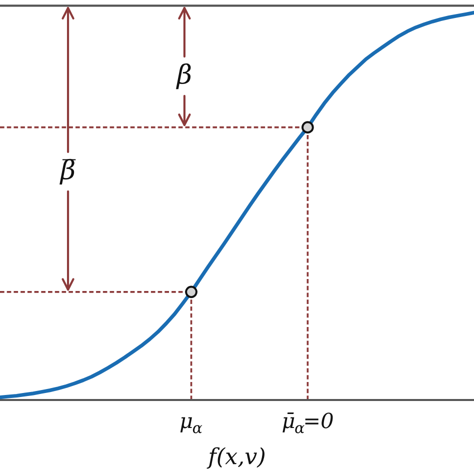  I want to click on x-tick-label: μα, so click(191, 425).